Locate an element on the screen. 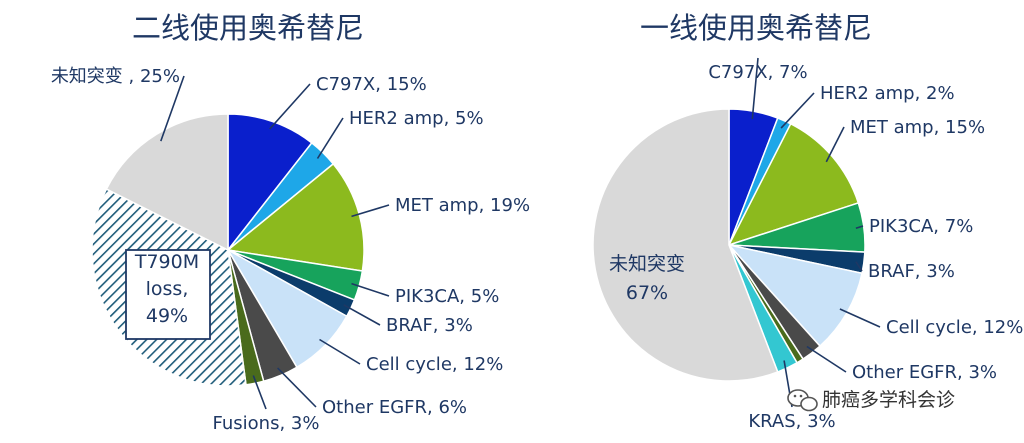 This screenshot has width=1024, height=443. slice-label-t790m-loss-line-0: T790M is located at coordinates (166, 262).